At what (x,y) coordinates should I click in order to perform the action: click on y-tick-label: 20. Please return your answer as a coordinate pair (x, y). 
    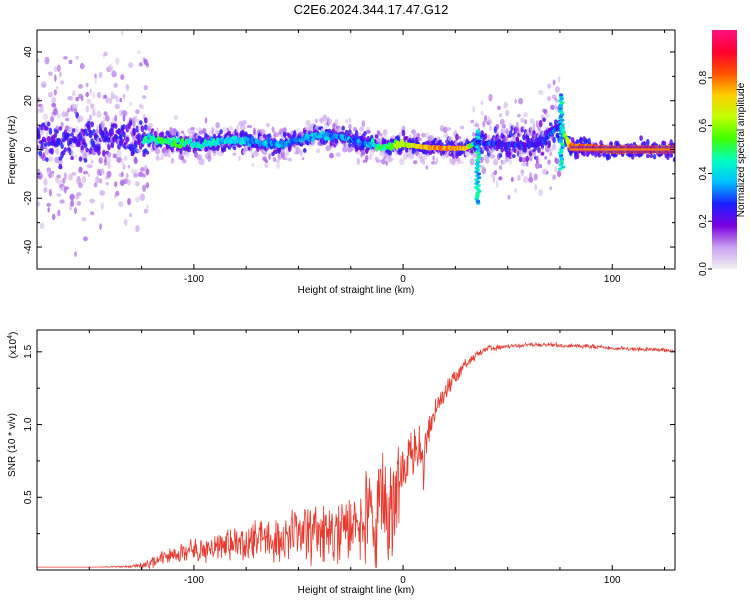
    Looking at the image, I should click on (28, 101).